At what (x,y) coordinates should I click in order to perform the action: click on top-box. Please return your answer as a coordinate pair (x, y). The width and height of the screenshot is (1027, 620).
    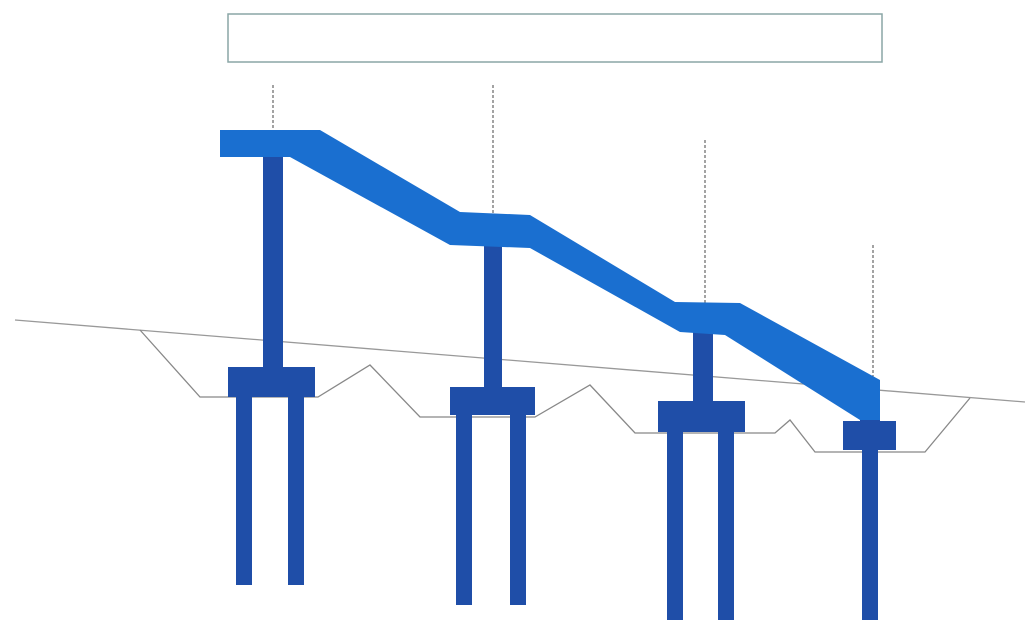
    Looking at the image, I should click on (555, 38).